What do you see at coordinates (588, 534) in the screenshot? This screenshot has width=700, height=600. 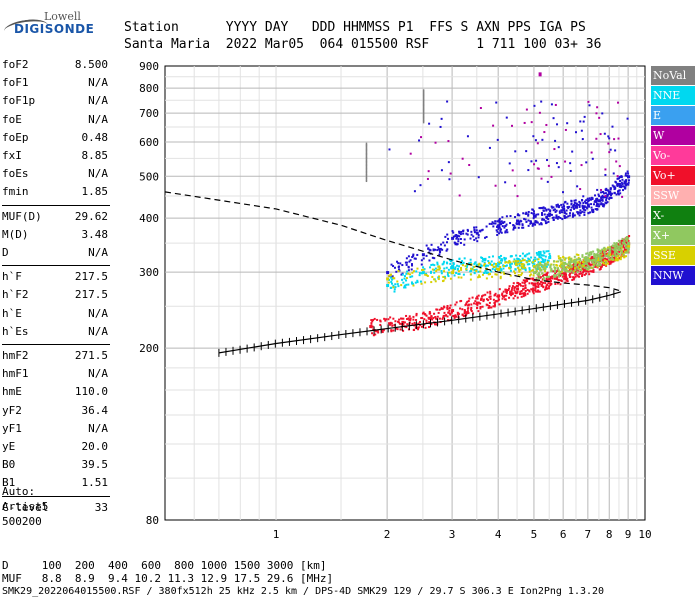 I see `x-tick-label: 7` at bounding box center [588, 534].